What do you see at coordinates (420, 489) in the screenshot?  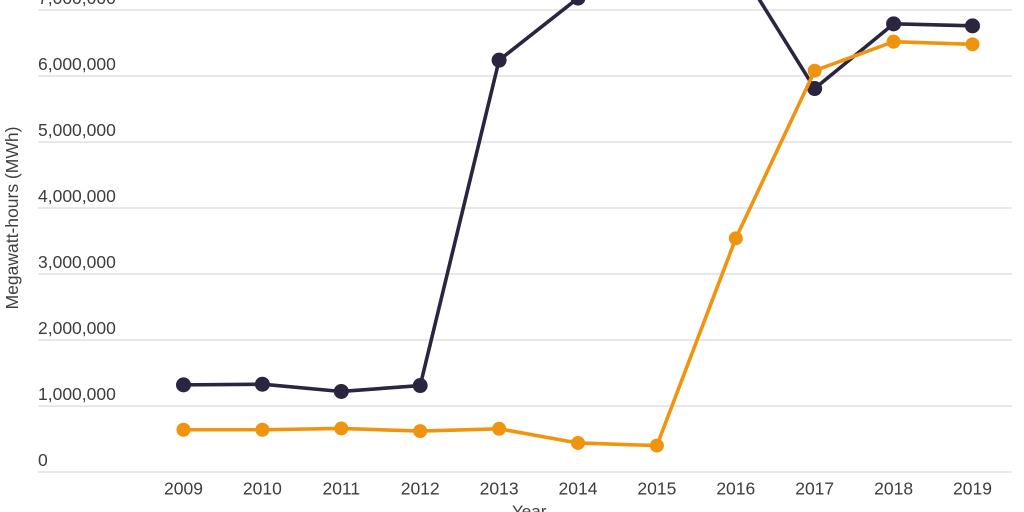 I see `x-tick-label: 2012` at bounding box center [420, 489].